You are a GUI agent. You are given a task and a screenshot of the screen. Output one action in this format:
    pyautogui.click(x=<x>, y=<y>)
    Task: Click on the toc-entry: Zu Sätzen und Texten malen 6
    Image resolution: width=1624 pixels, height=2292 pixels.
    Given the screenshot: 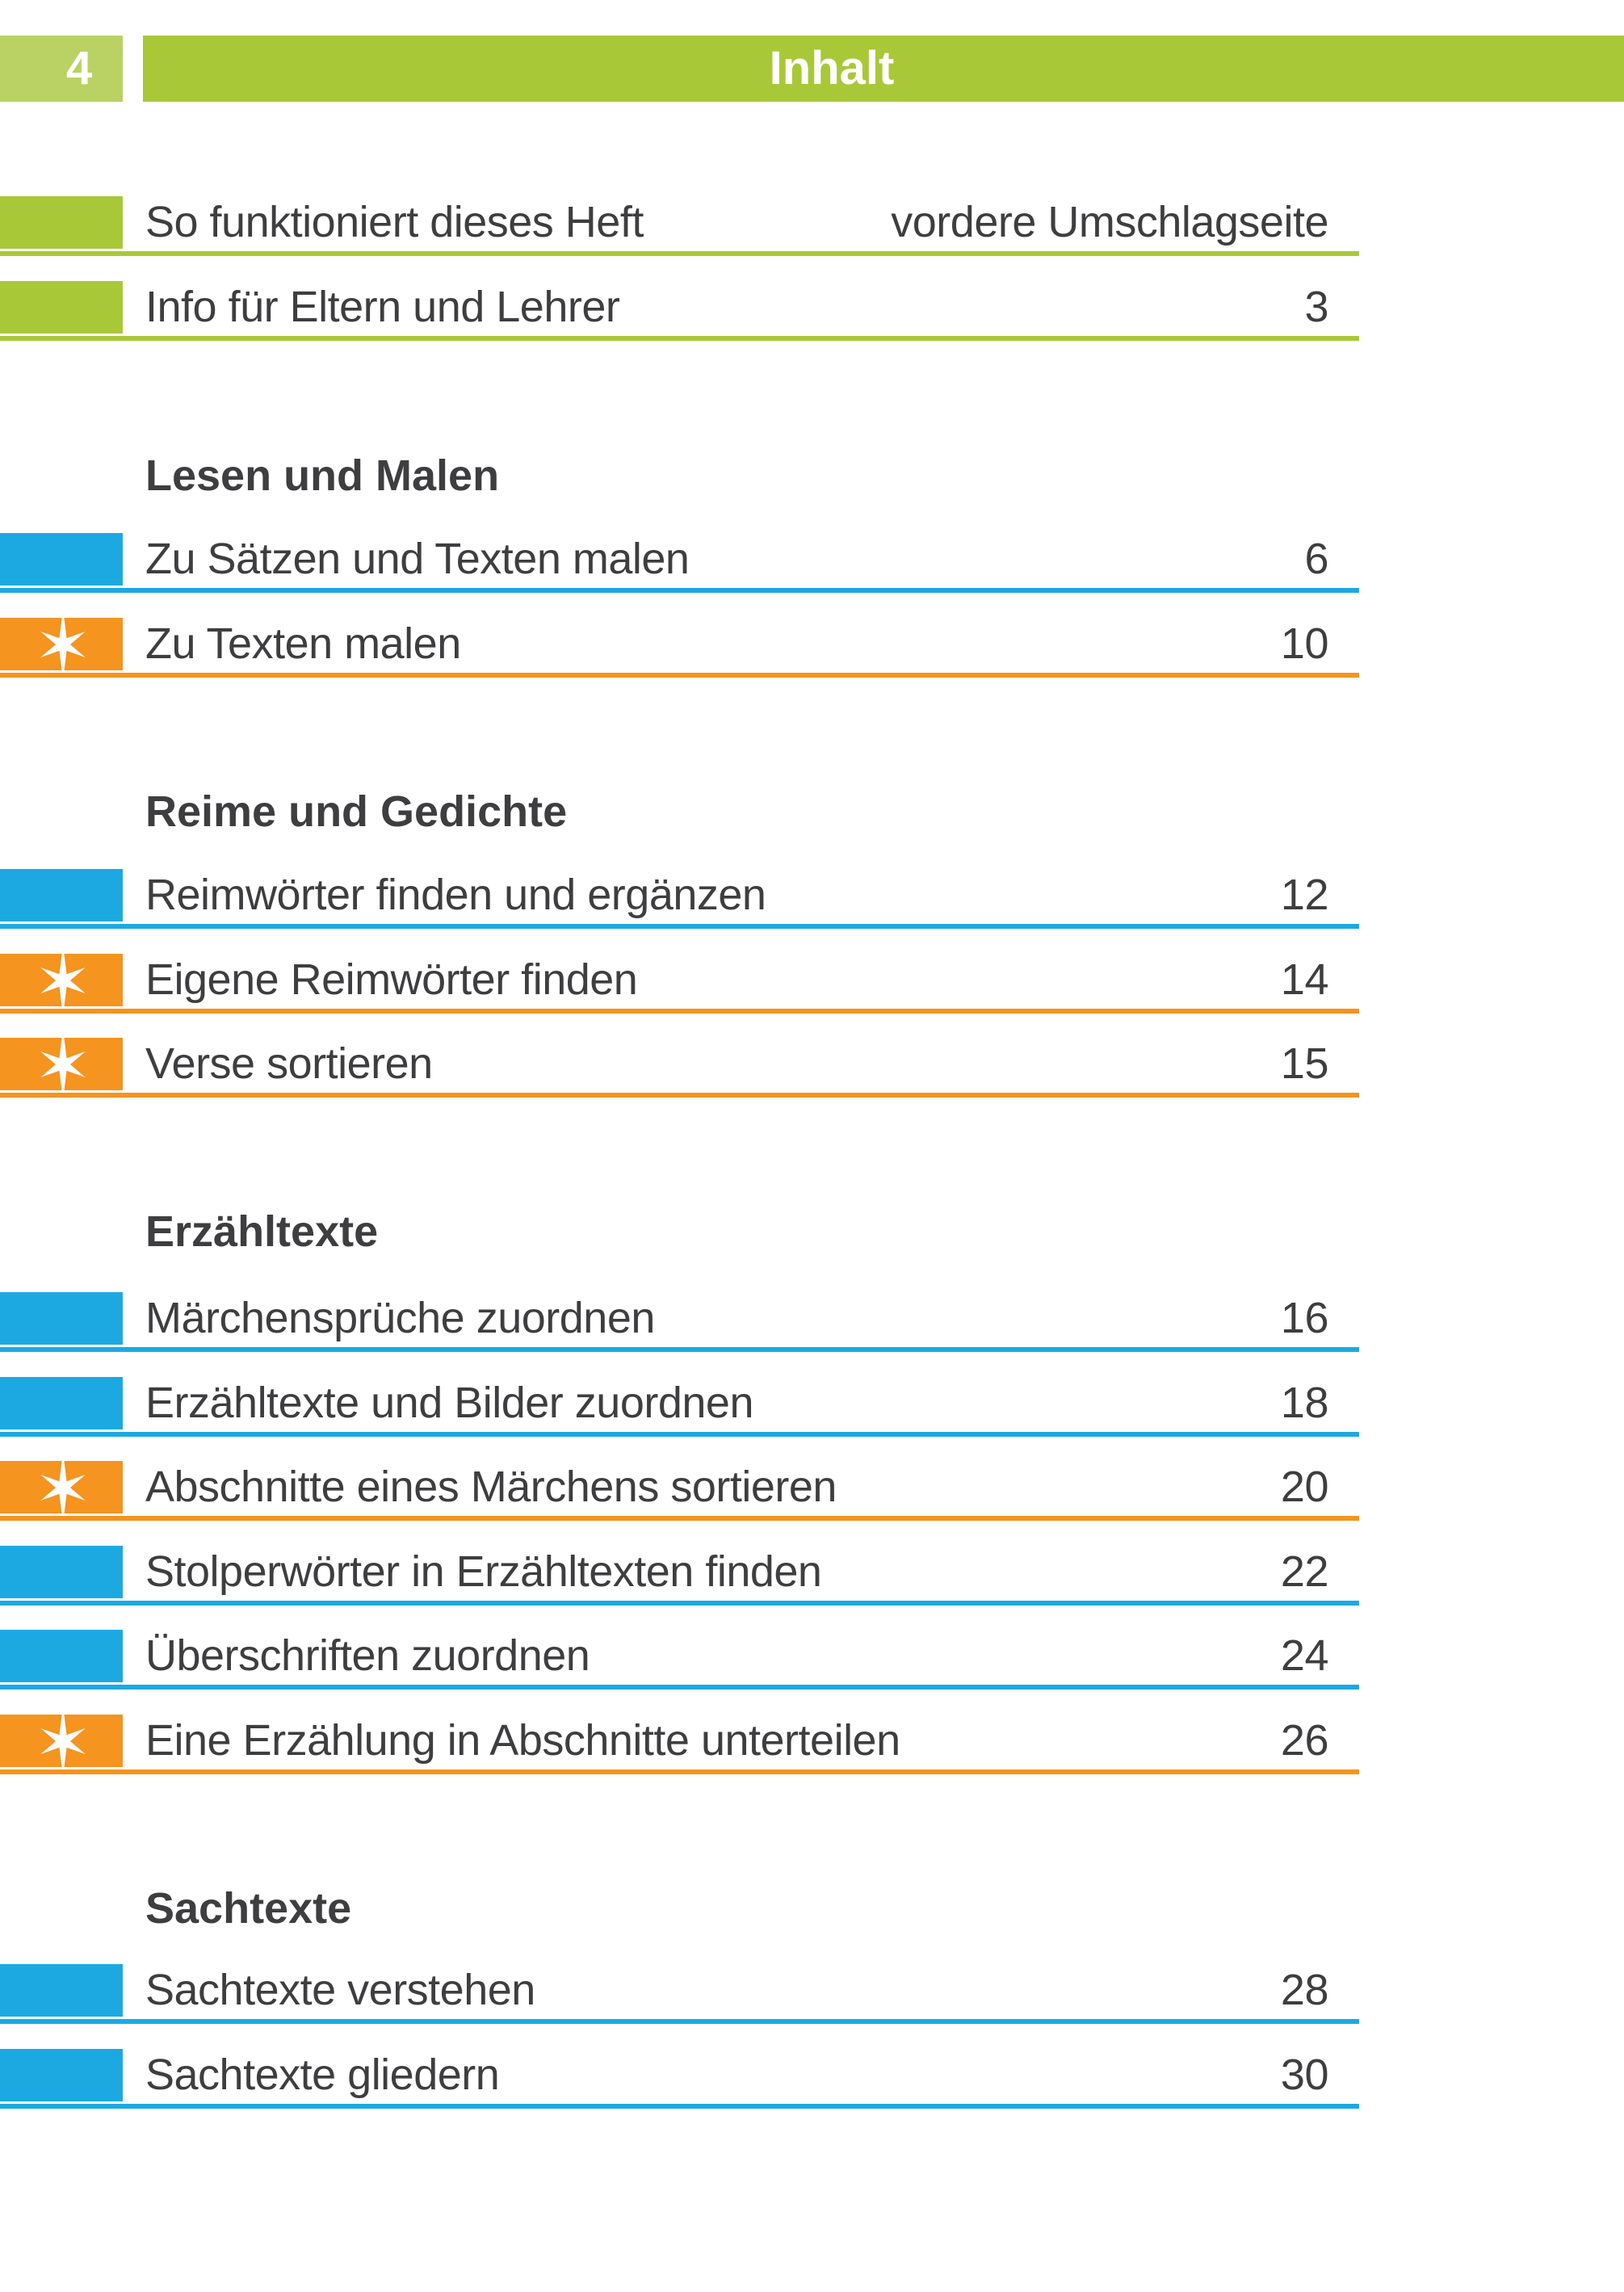 What is the action you would take?
    pyautogui.click(x=679, y=563)
    